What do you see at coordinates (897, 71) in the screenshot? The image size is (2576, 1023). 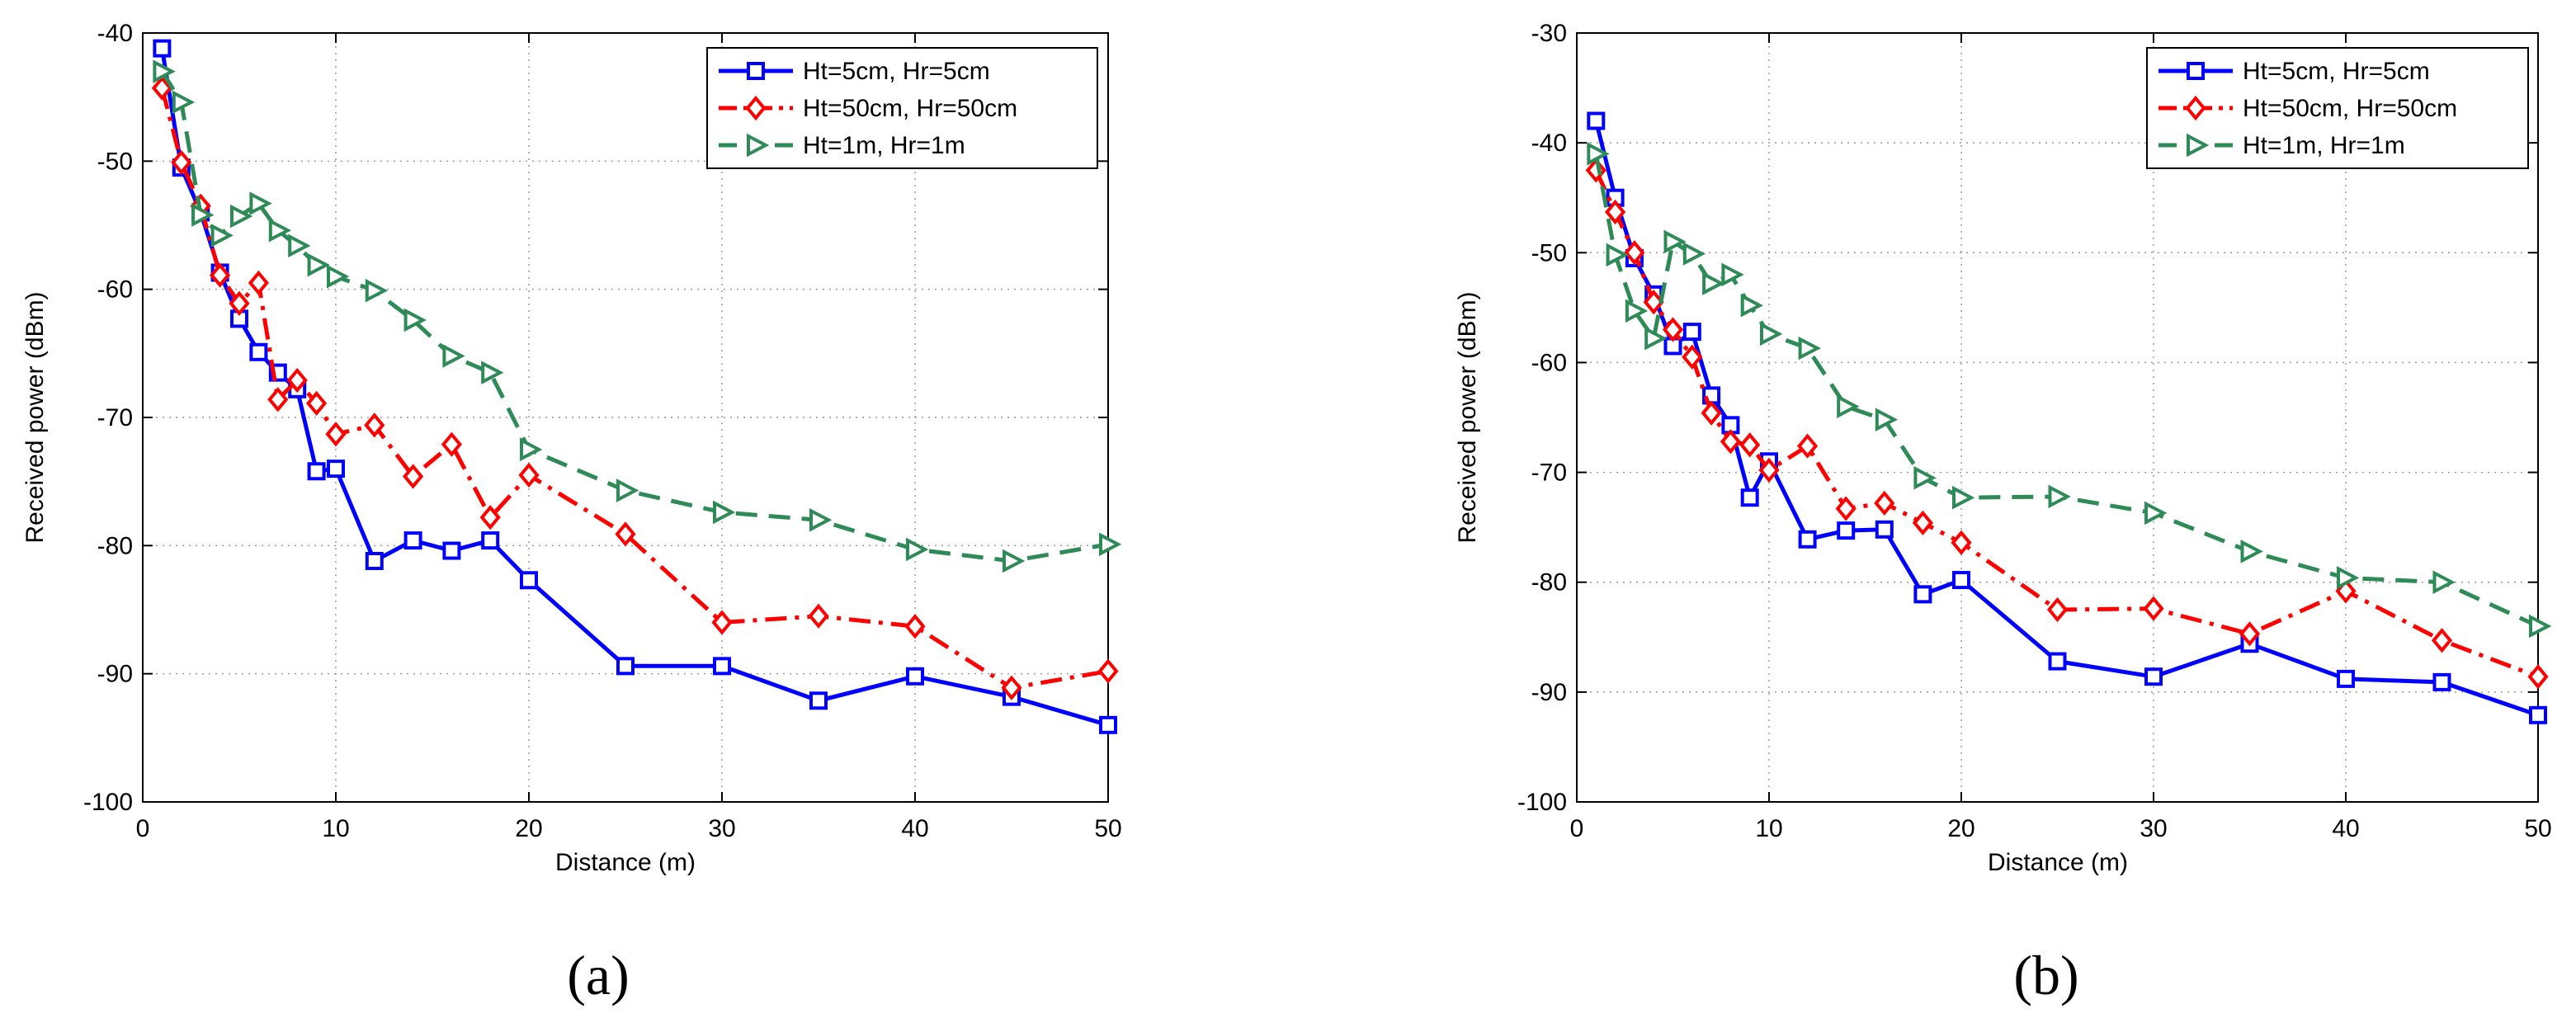 I see `chart-a-legend-label-0: Ht=5cm, Hr=5cm` at bounding box center [897, 71].